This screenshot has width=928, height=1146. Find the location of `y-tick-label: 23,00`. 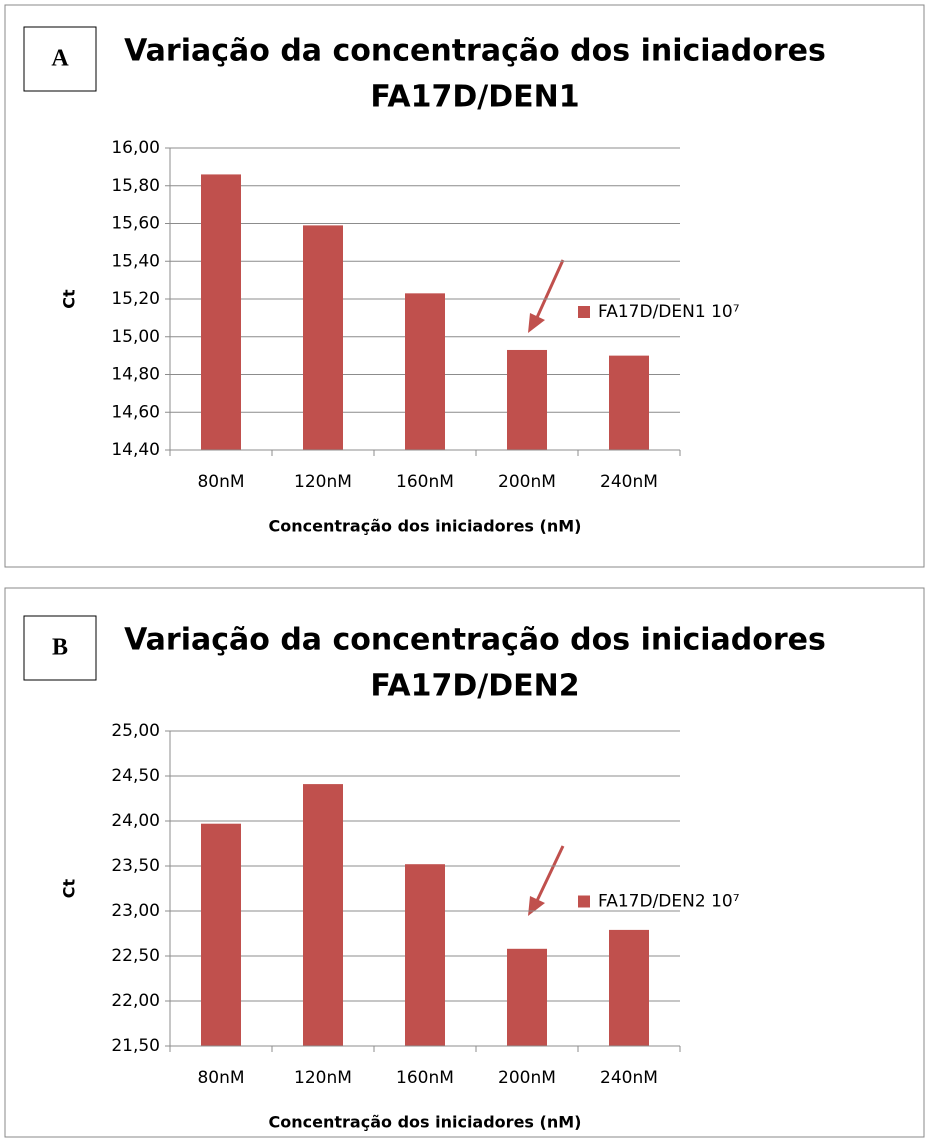

y-tick-label: 23,00 is located at coordinates (135, 911).